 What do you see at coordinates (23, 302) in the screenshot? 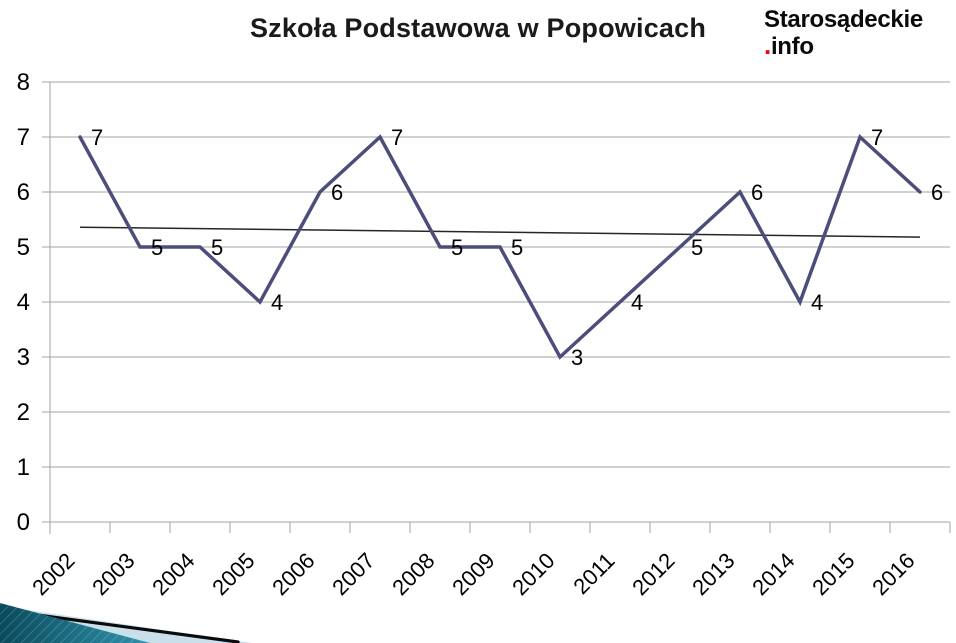
I see `y-axis-tick-label: 4` at bounding box center [23, 302].